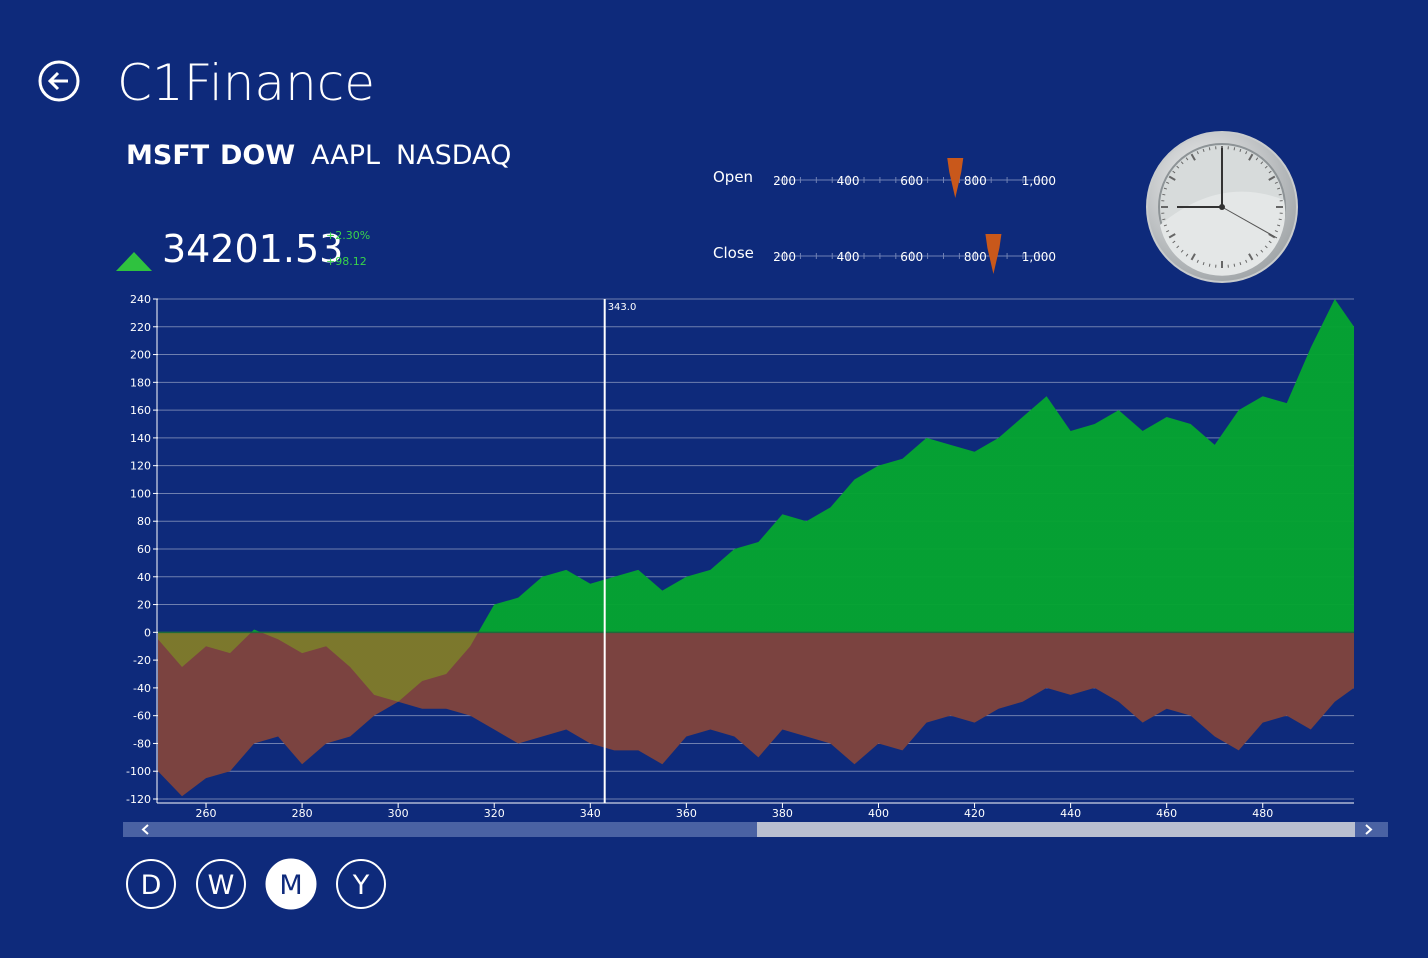  What do you see at coordinates (140, 466) in the screenshot?
I see `y-tick-label: 120` at bounding box center [140, 466].